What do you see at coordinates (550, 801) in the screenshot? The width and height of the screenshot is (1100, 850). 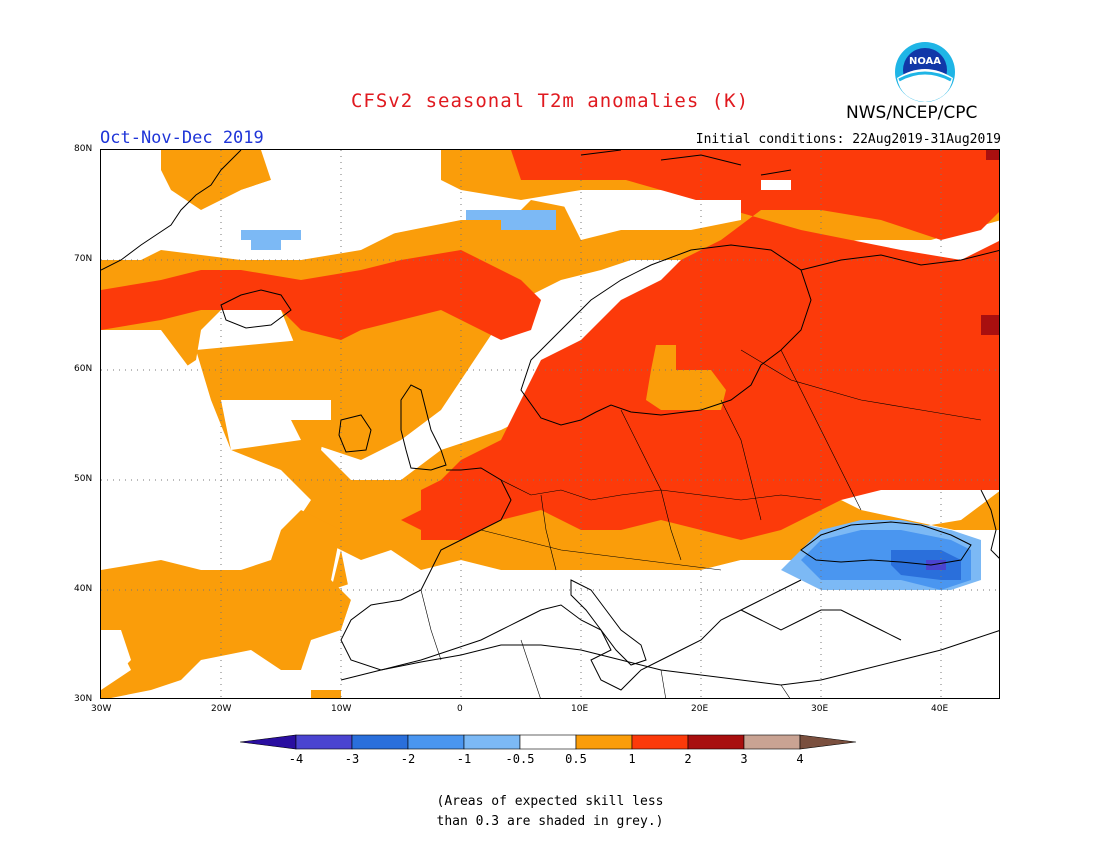 I see `skill-note-line1: (Areas of expected skill less` at bounding box center [550, 801].